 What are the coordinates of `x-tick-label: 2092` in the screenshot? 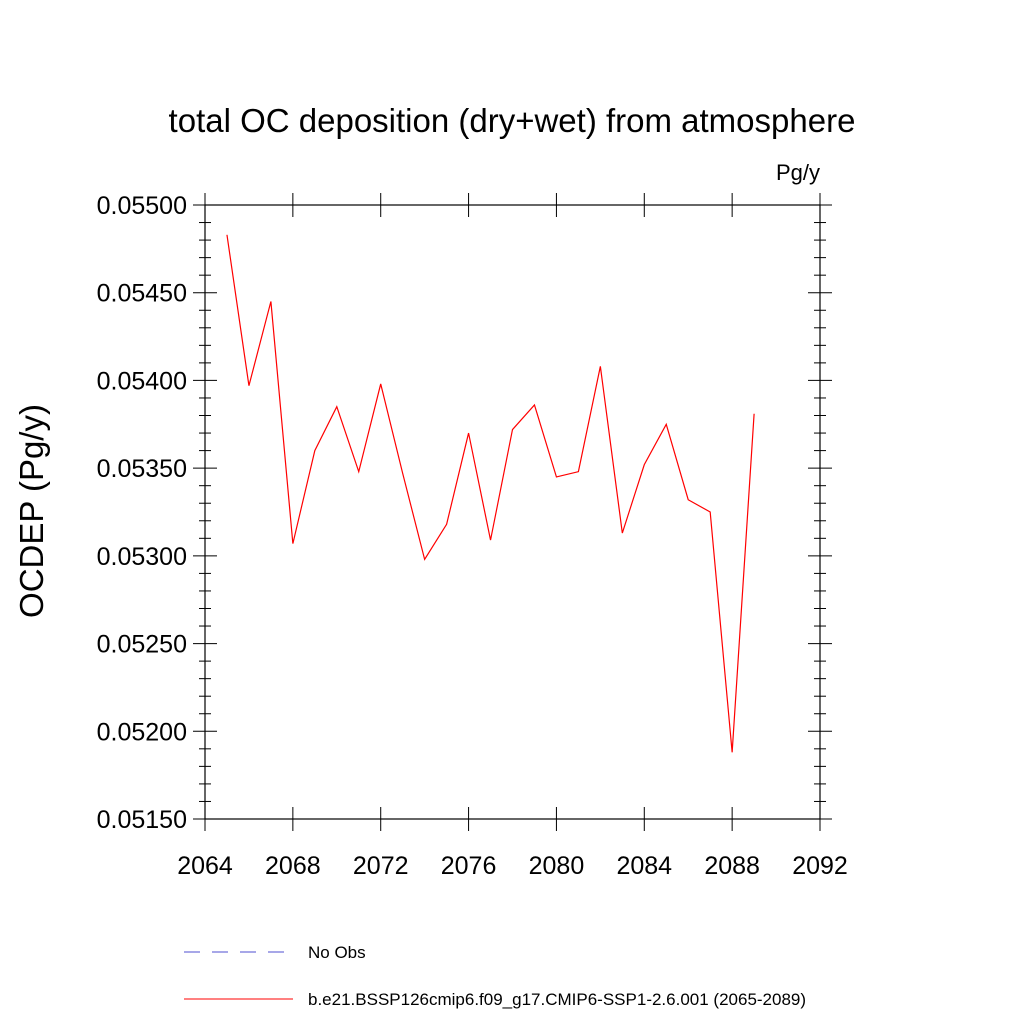 It's located at (820, 866).